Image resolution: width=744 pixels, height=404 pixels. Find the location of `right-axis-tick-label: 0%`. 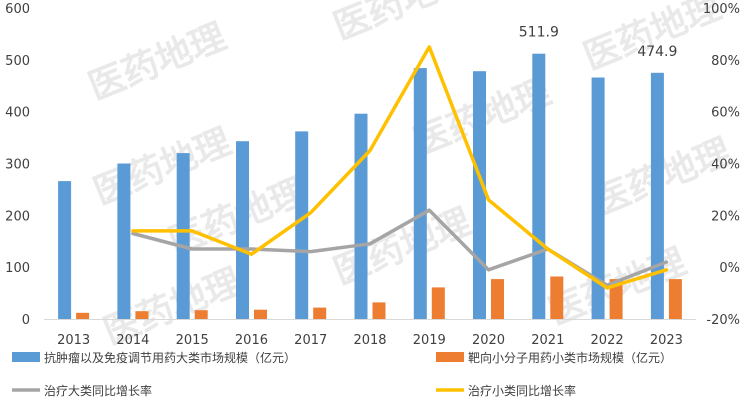

right-axis-tick-label: 0% is located at coordinates (729, 268).